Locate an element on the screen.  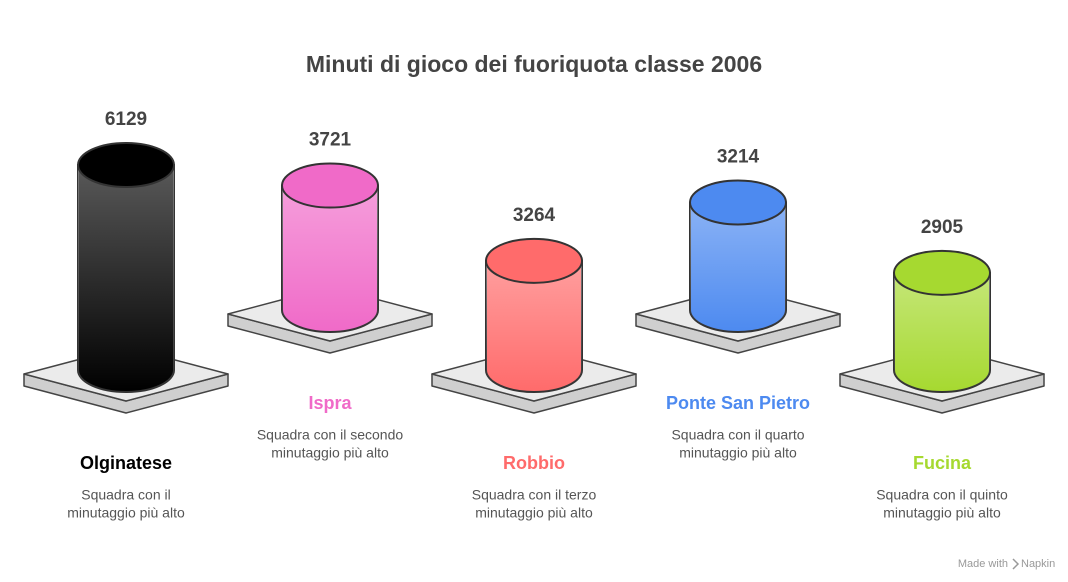
description: Squadra con il is located at coordinates (126, 495).